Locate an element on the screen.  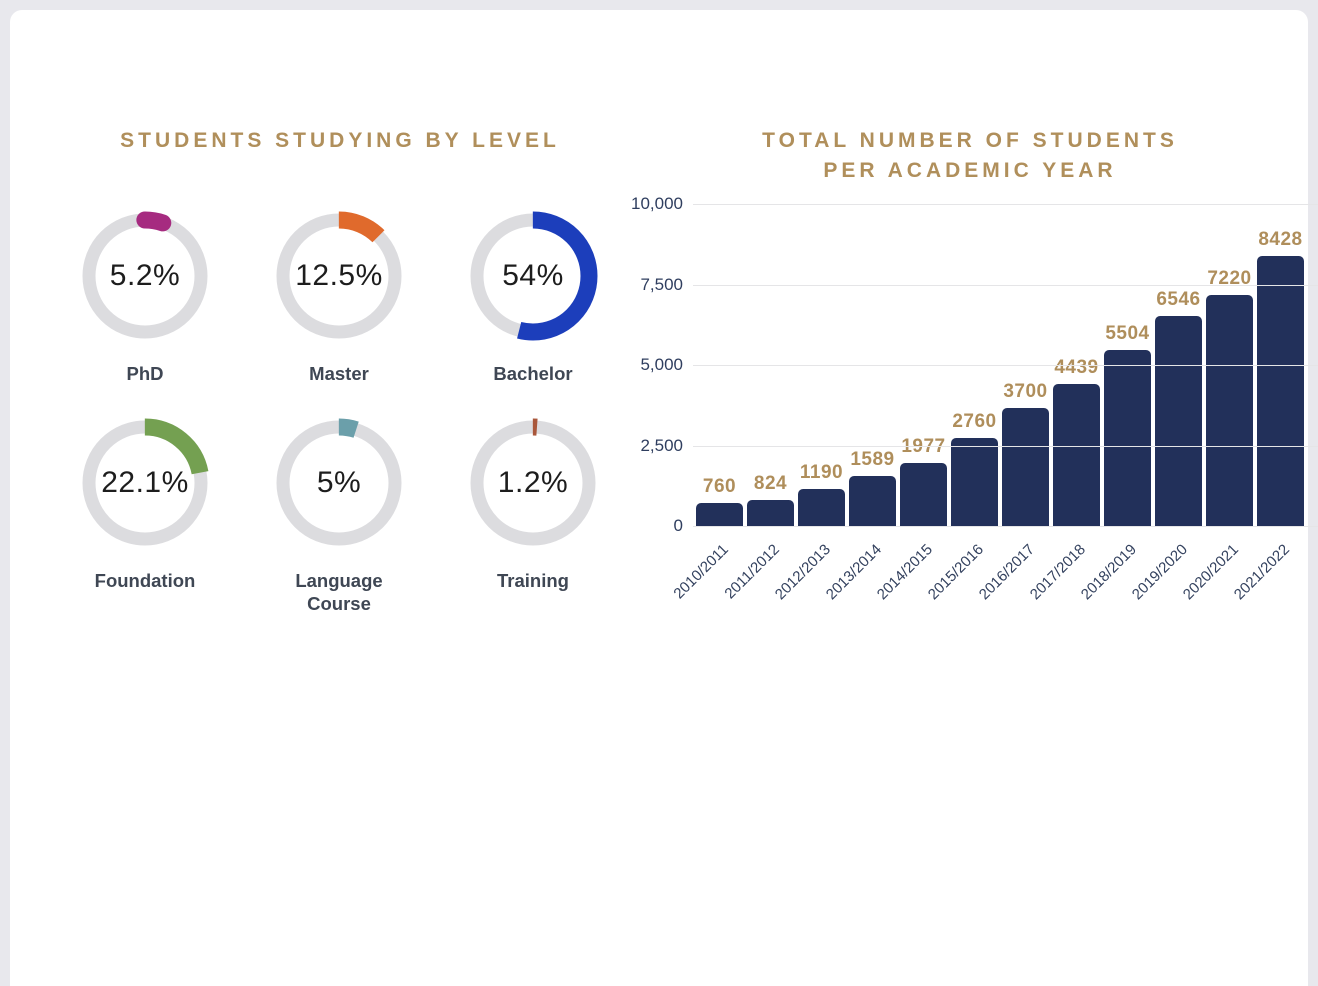
bar-column: 8428 is located at coordinates (1280, 378).